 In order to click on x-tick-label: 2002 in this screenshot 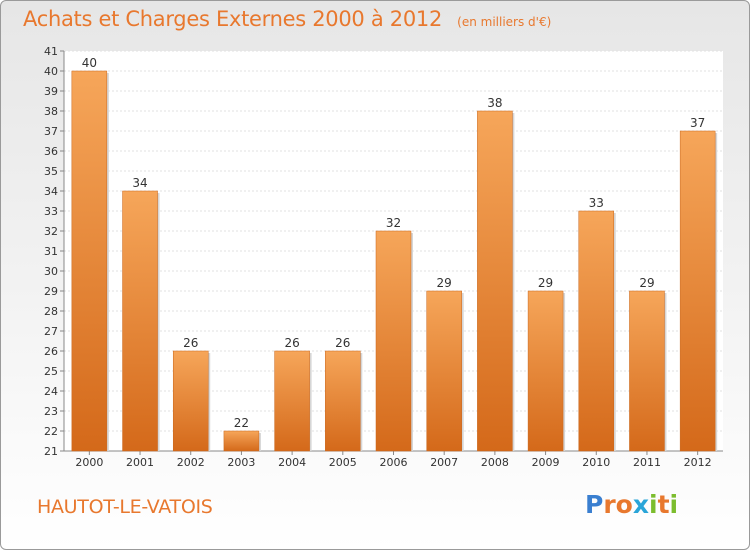, I will do `click(191, 462)`.